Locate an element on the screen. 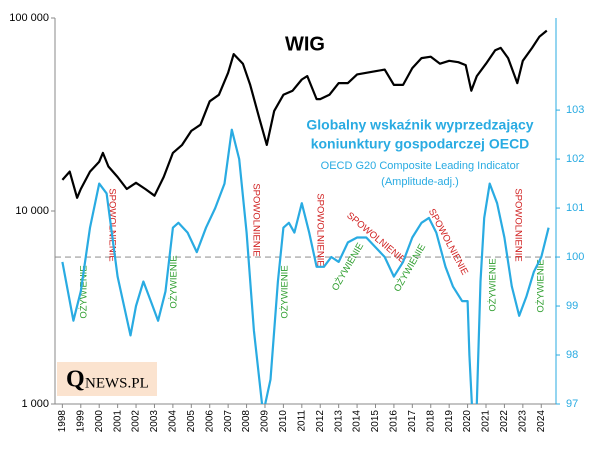 The image size is (605, 454). x-tick-label: 2015 is located at coordinates (375, 421).